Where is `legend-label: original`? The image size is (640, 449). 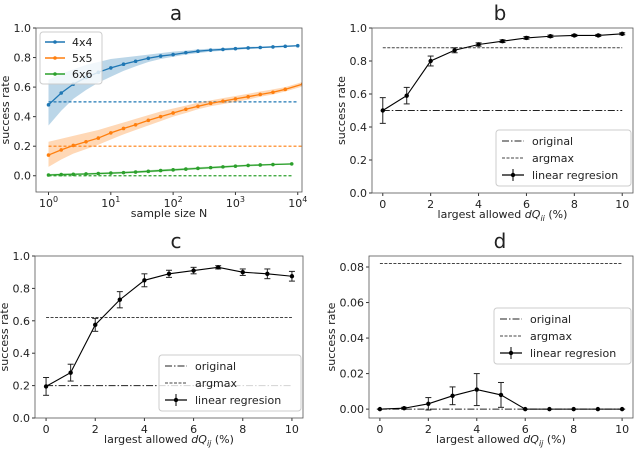
legend-label: original is located at coordinates (550, 319).